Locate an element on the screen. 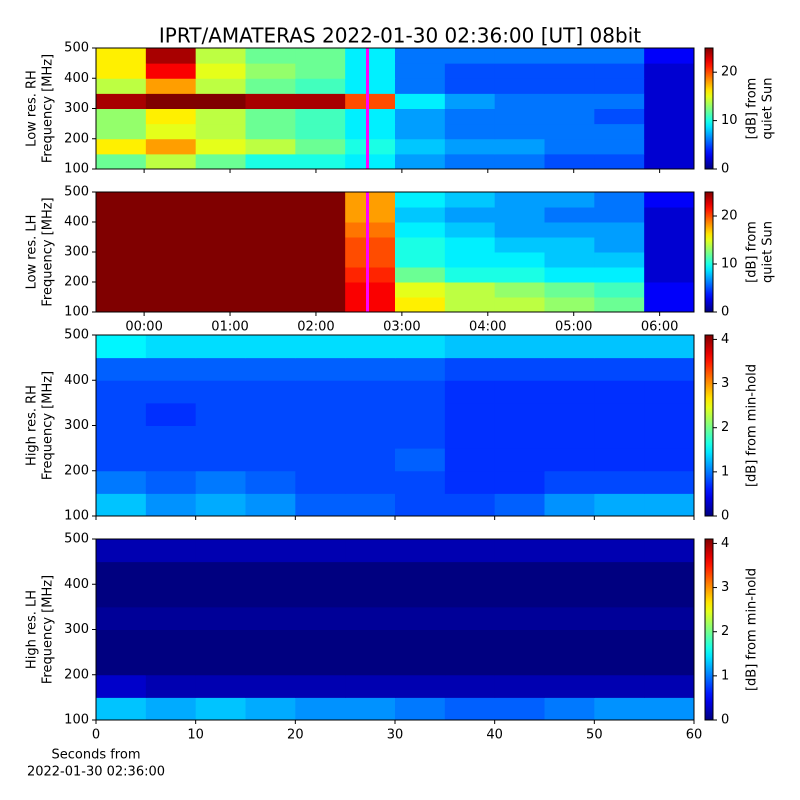 This screenshot has height=800, width=800. colorbar-label: [dB] from is located at coordinates (752, 252).